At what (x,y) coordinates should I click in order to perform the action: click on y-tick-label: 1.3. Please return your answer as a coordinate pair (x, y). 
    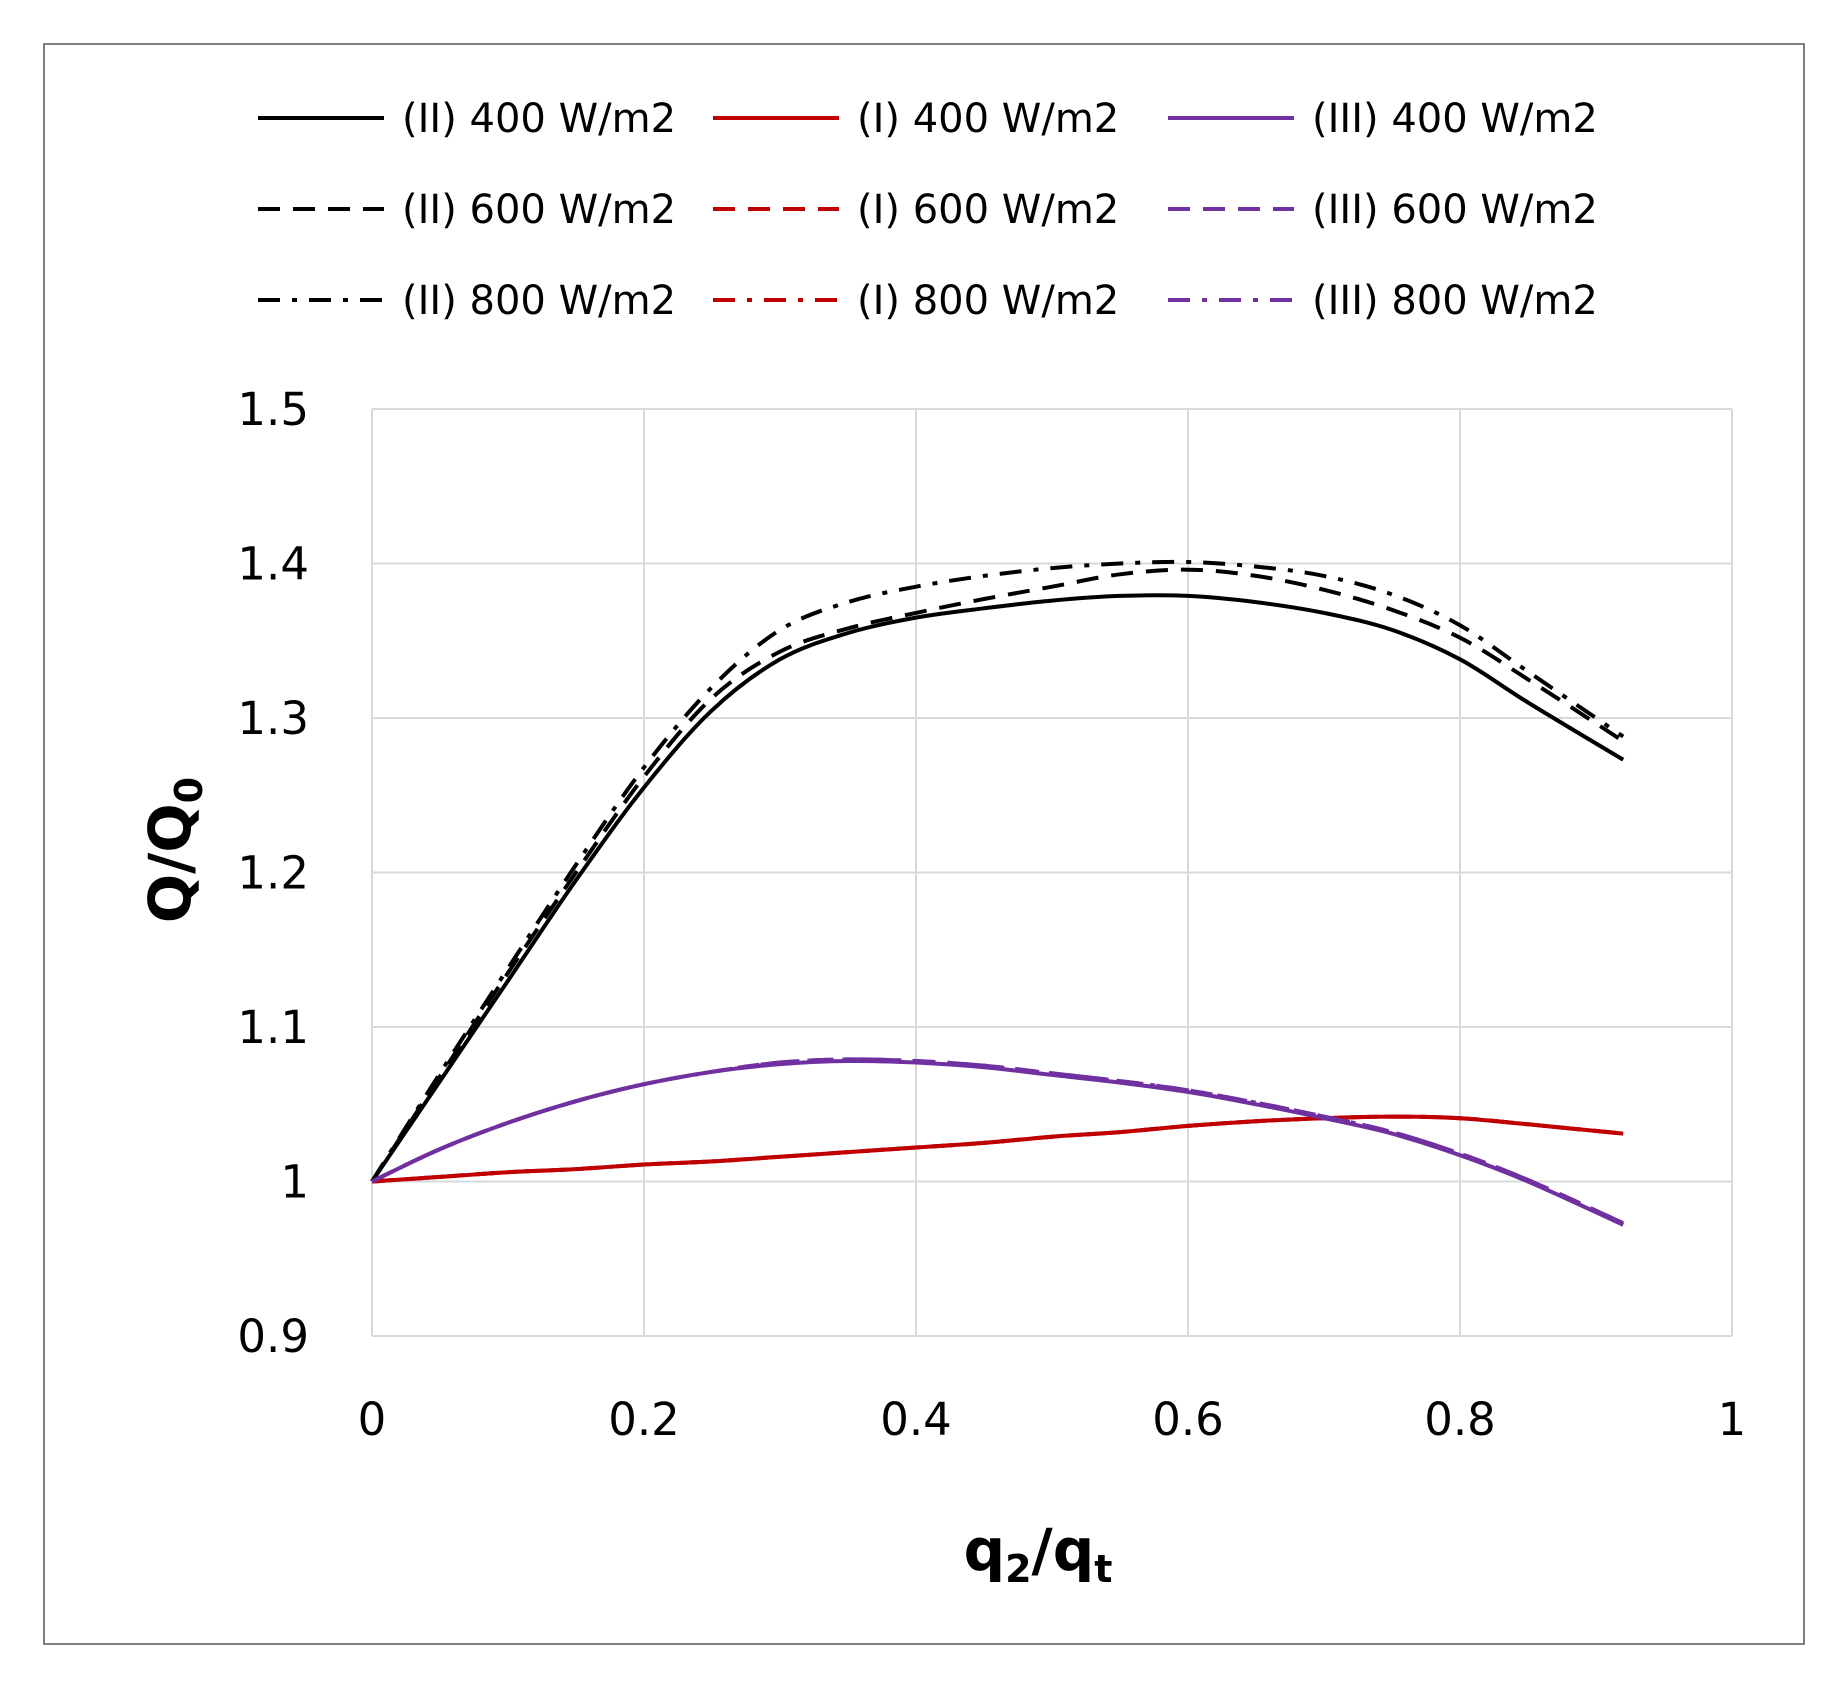
    Looking at the image, I should click on (273, 718).